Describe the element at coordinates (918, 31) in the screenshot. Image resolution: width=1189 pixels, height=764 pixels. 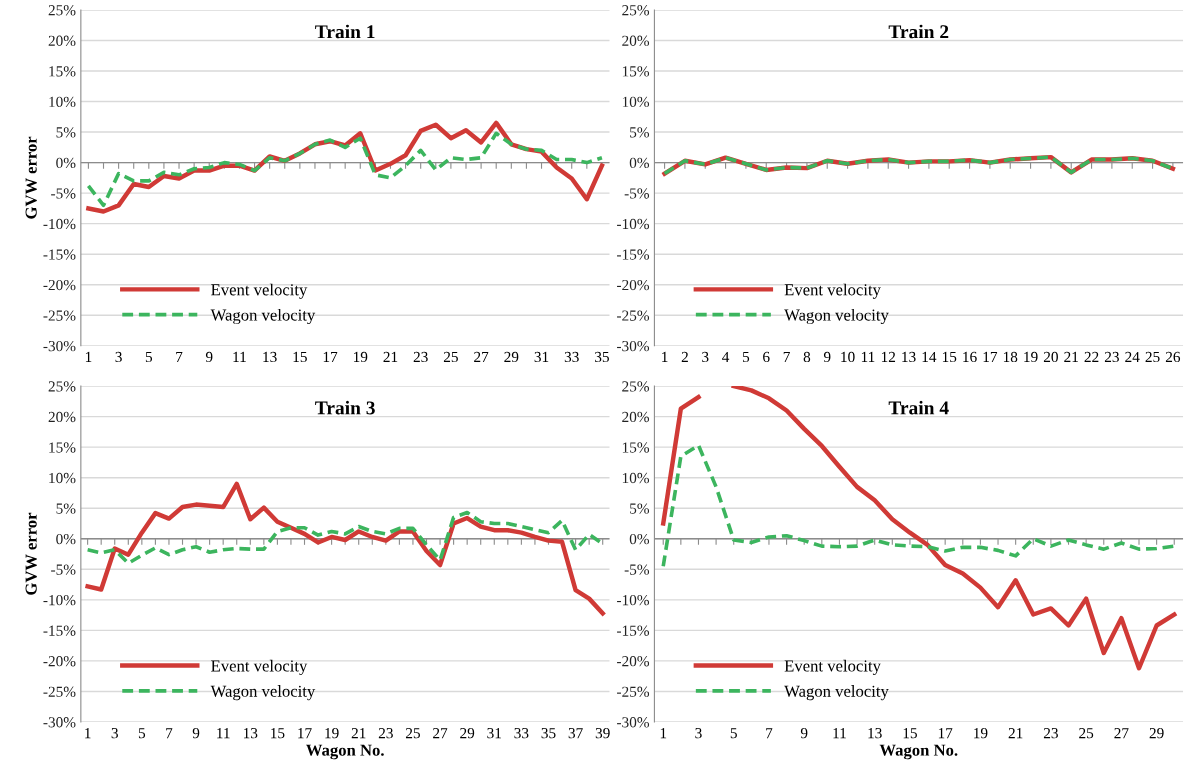
I see `text: Train 2` at that location.